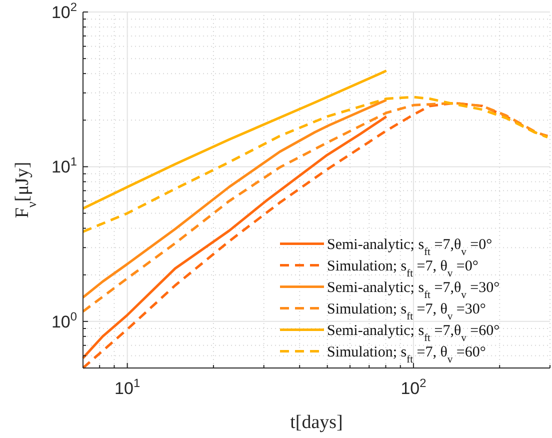 Image resolution: width=552 pixels, height=438 pixels. What do you see at coordinates (316, 422) in the screenshot?
I see `x-axis-title: t[days]` at bounding box center [316, 422].